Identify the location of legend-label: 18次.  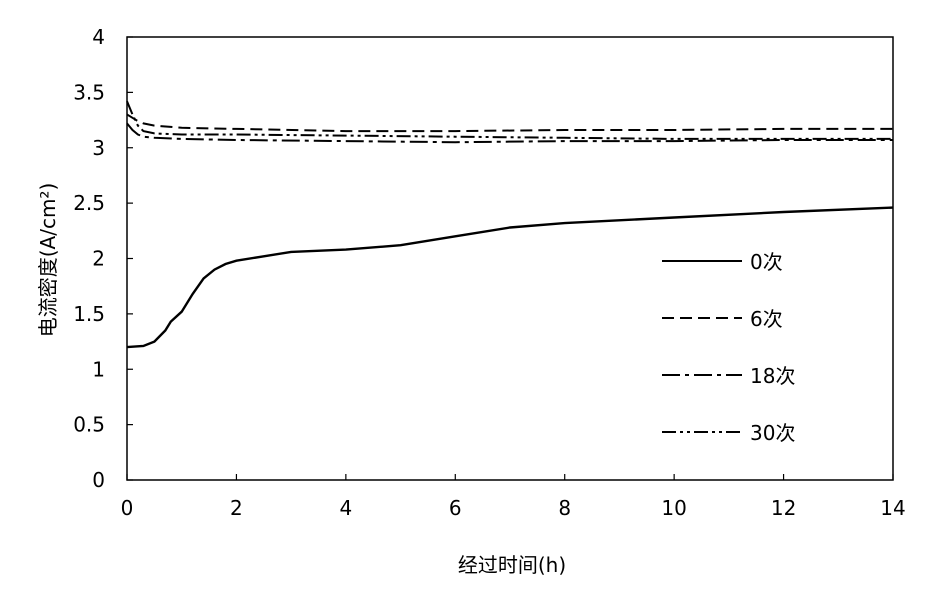
(772, 376).